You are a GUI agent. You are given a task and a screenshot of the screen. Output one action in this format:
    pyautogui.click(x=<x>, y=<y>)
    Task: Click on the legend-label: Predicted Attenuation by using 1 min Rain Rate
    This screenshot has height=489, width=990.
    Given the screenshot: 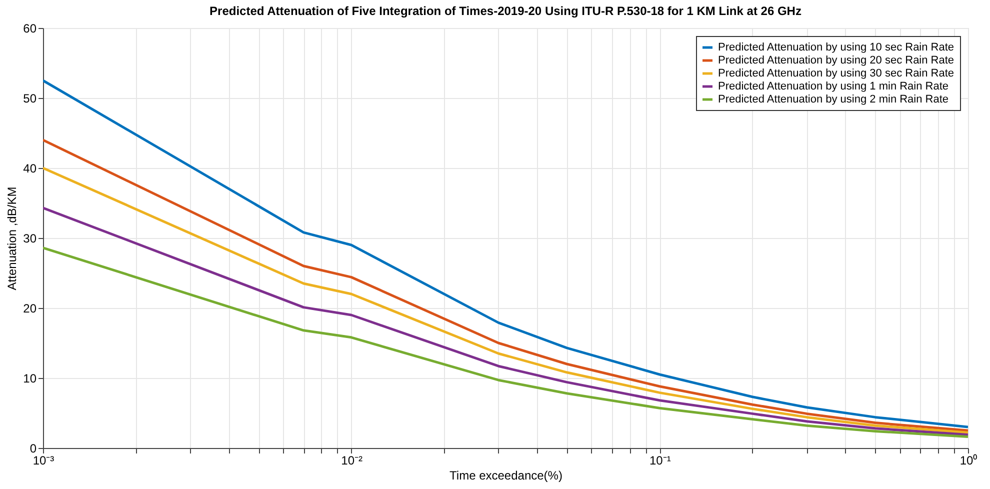 What is the action you would take?
    pyautogui.click(x=833, y=86)
    